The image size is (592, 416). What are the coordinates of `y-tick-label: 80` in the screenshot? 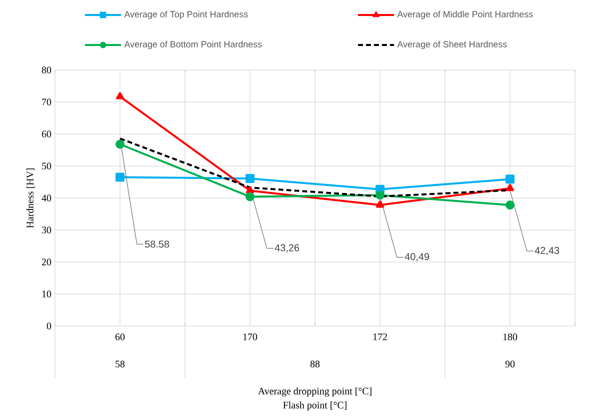 It's located at (47, 70).